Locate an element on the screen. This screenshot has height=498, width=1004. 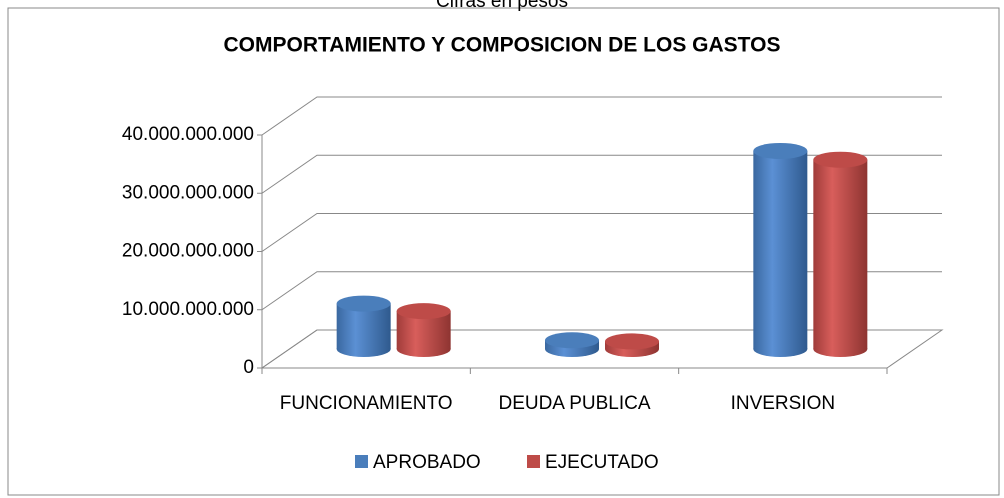
y-tick-label: 20.000.000.000 is located at coordinates (188, 251).